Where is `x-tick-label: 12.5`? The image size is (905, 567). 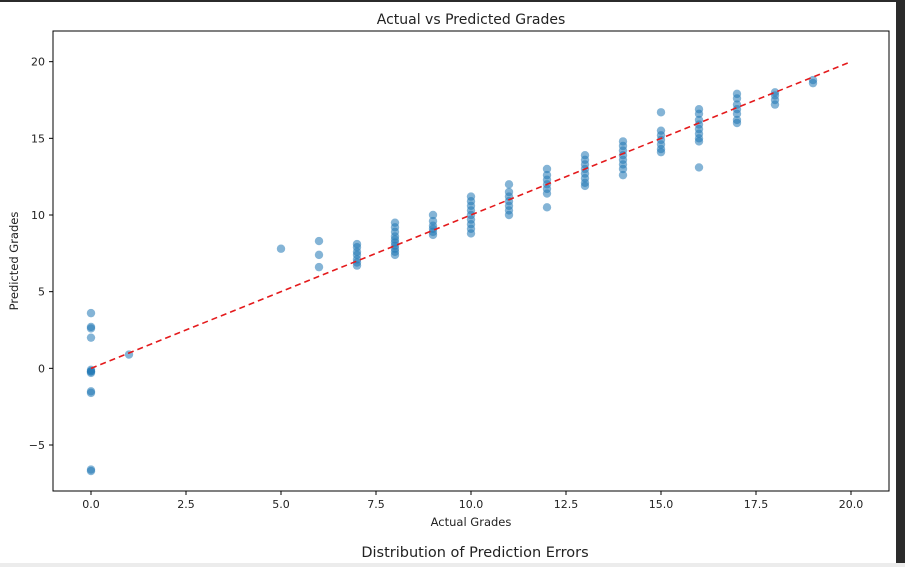 x-tick-label: 12.5 is located at coordinates (566, 504).